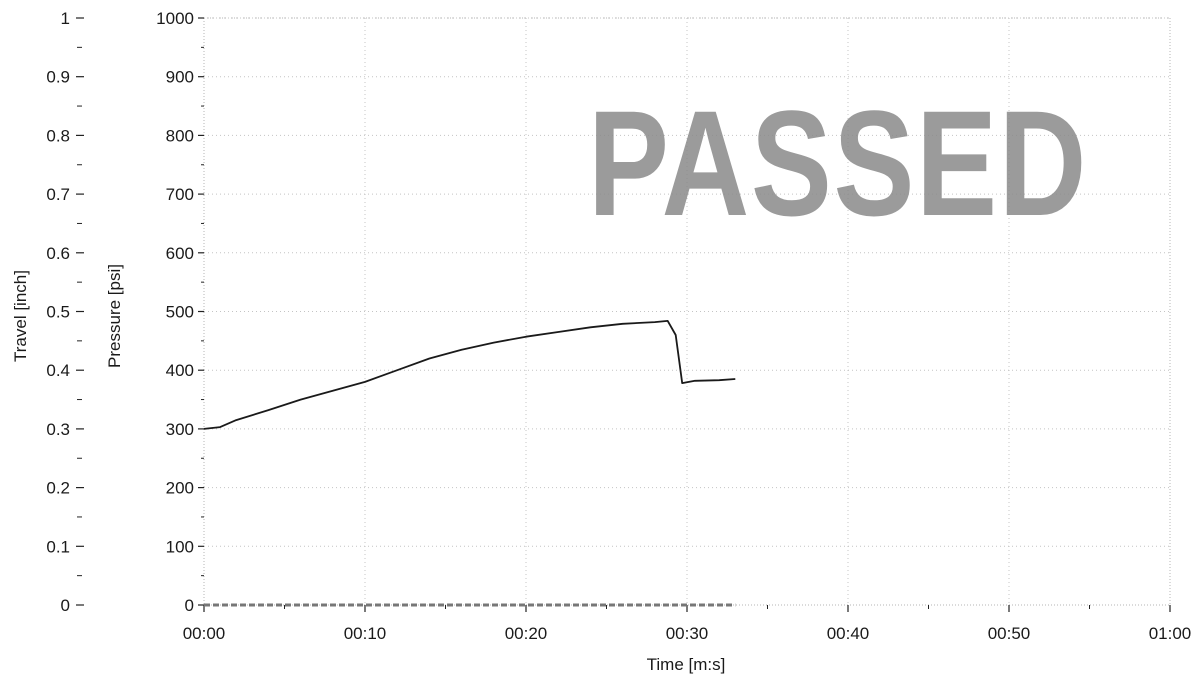 The height and width of the screenshot is (679, 1204). I want to click on pressure-tick-label: 400, so click(180, 370).